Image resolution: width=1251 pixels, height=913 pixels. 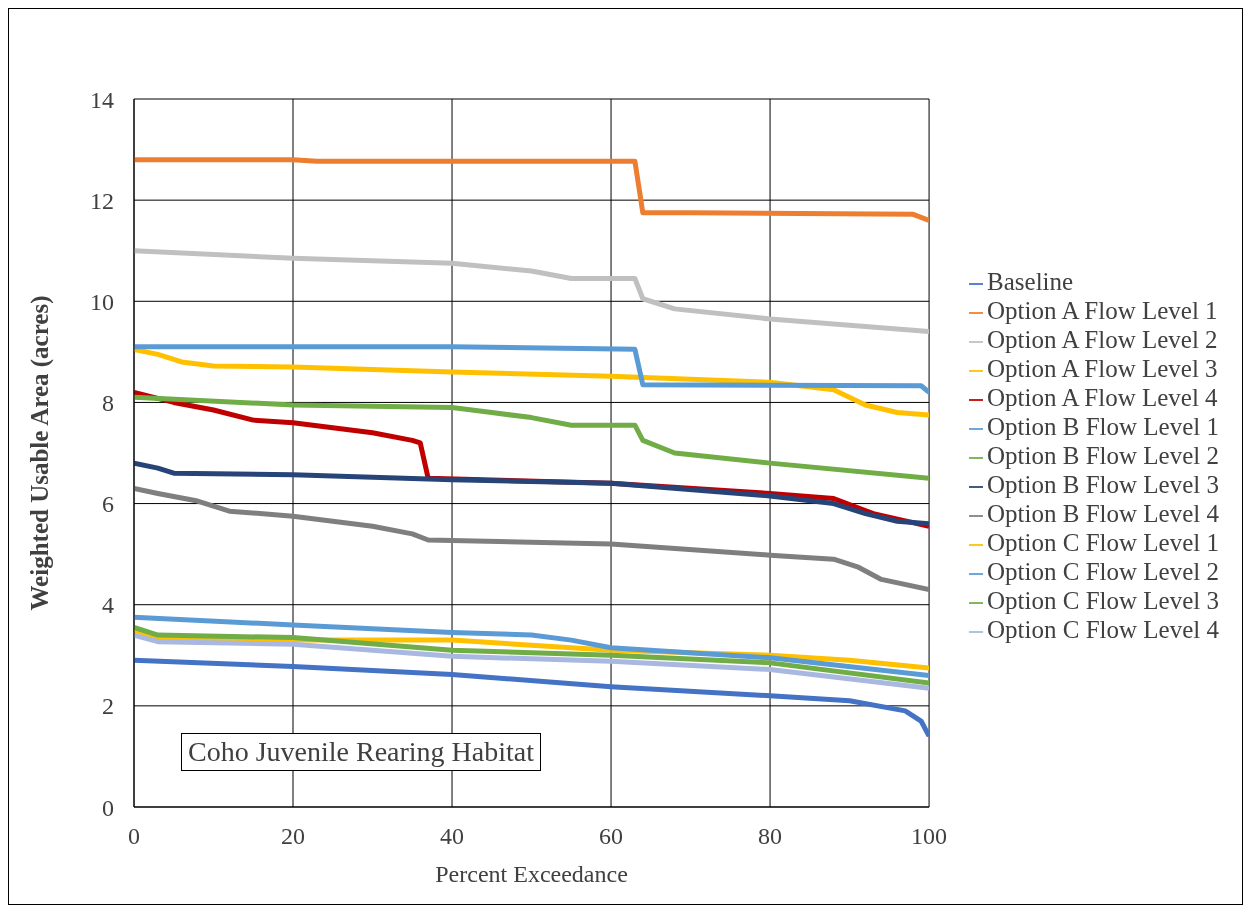 I want to click on annotation: Coho Juvenile Rearing Habitat, so click(x=361, y=752).